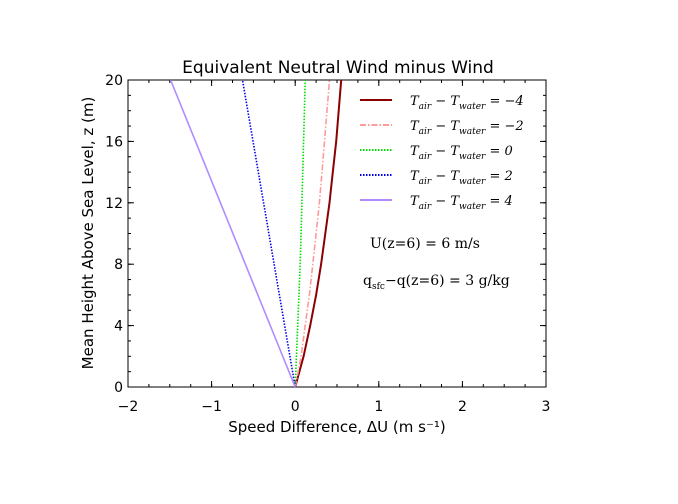  Describe the element at coordinates (114, 81) in the screenshot. I see `y-tick-label: 20` at that location.